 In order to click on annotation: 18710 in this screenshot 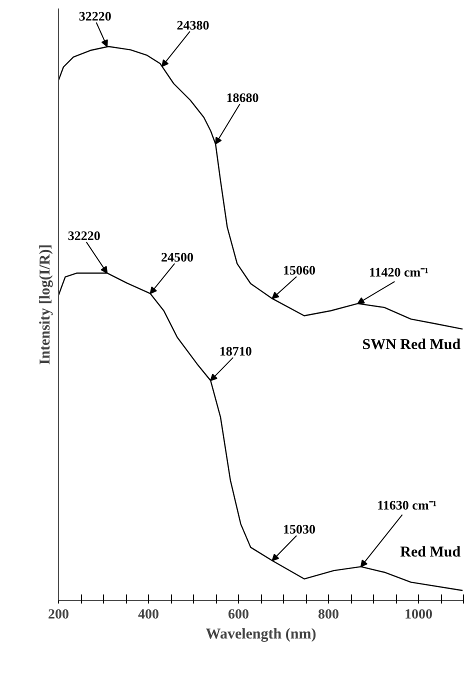, I will do `click(235, 351)`.